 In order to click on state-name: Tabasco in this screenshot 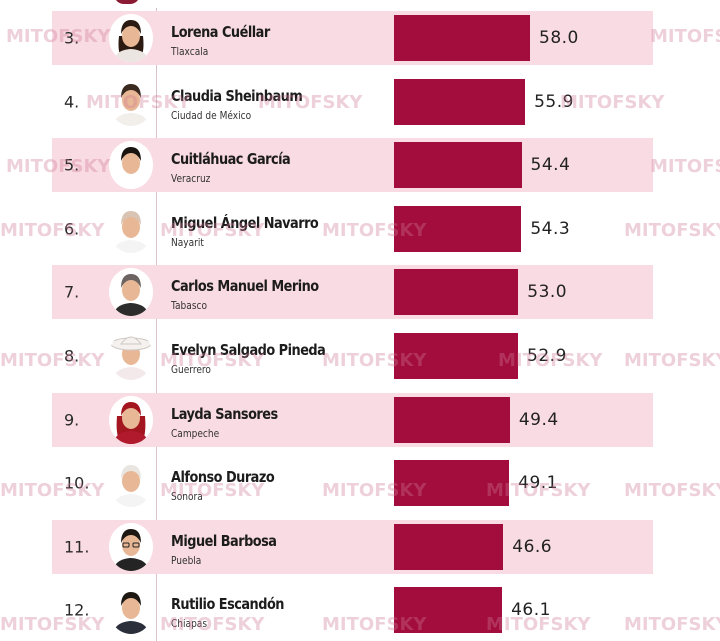, I will do `click(189, 306)`.